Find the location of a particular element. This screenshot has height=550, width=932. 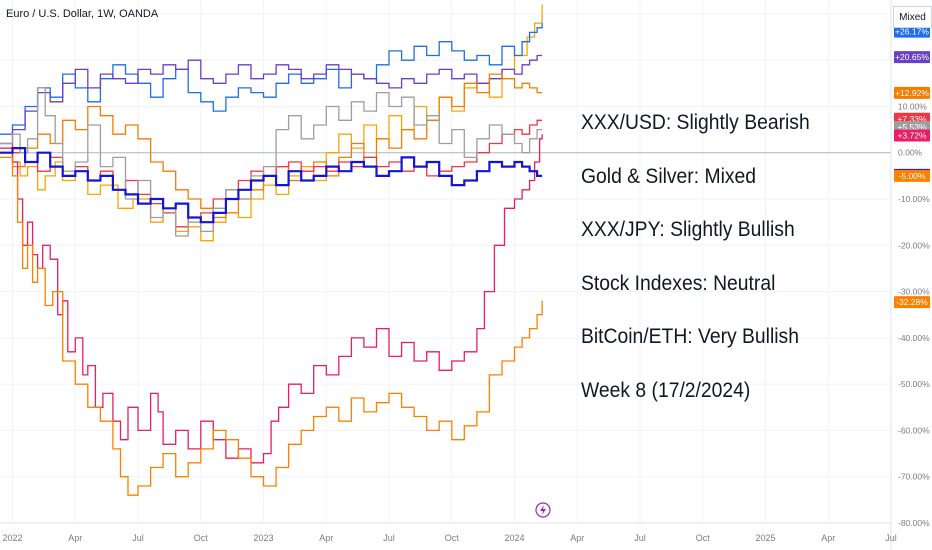

chart-title: Euro / U.S. Dollar, 1W, OANDA is located at coordinates (82, 14).